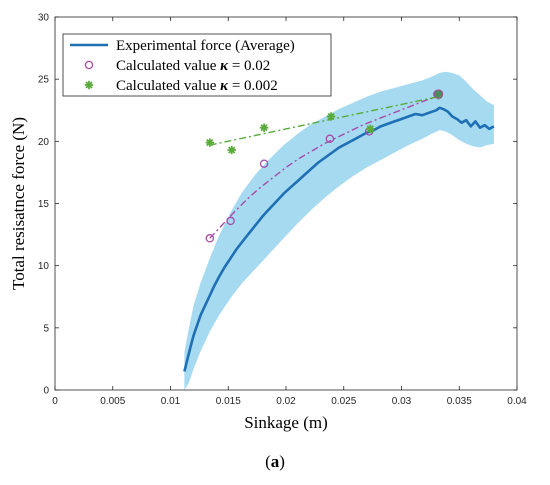 Image resolution: width=550 pixels, height=485 pixels. What do you see at coordinates (44, 204) in the screenshot?
I see `y-tick-label: 15` at bounding box center [44, 204].